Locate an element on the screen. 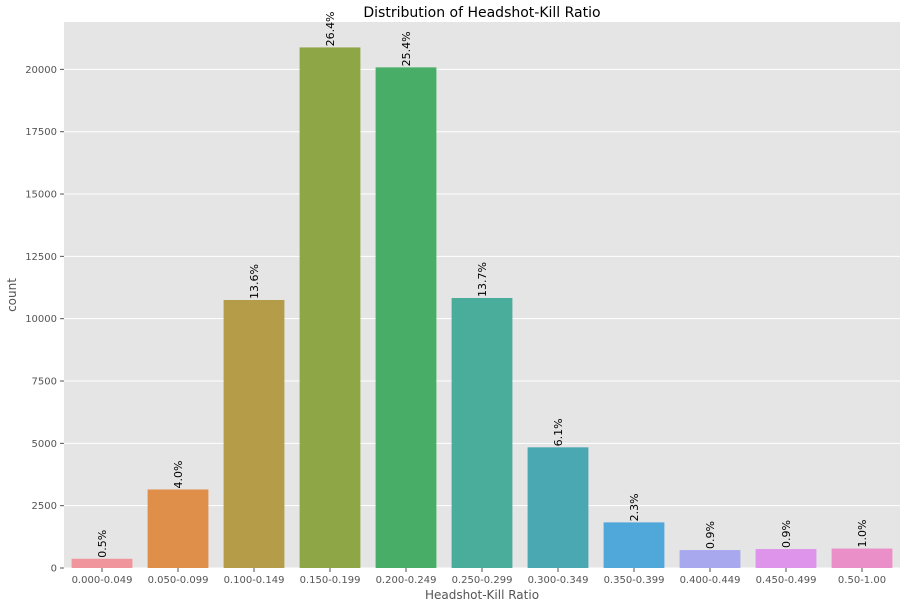  bar-0.450-0.499 is located at coordinates (786, 558).